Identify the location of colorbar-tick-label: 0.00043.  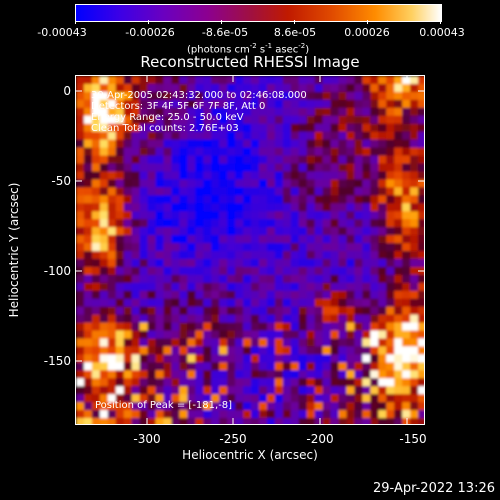
(442, 32).